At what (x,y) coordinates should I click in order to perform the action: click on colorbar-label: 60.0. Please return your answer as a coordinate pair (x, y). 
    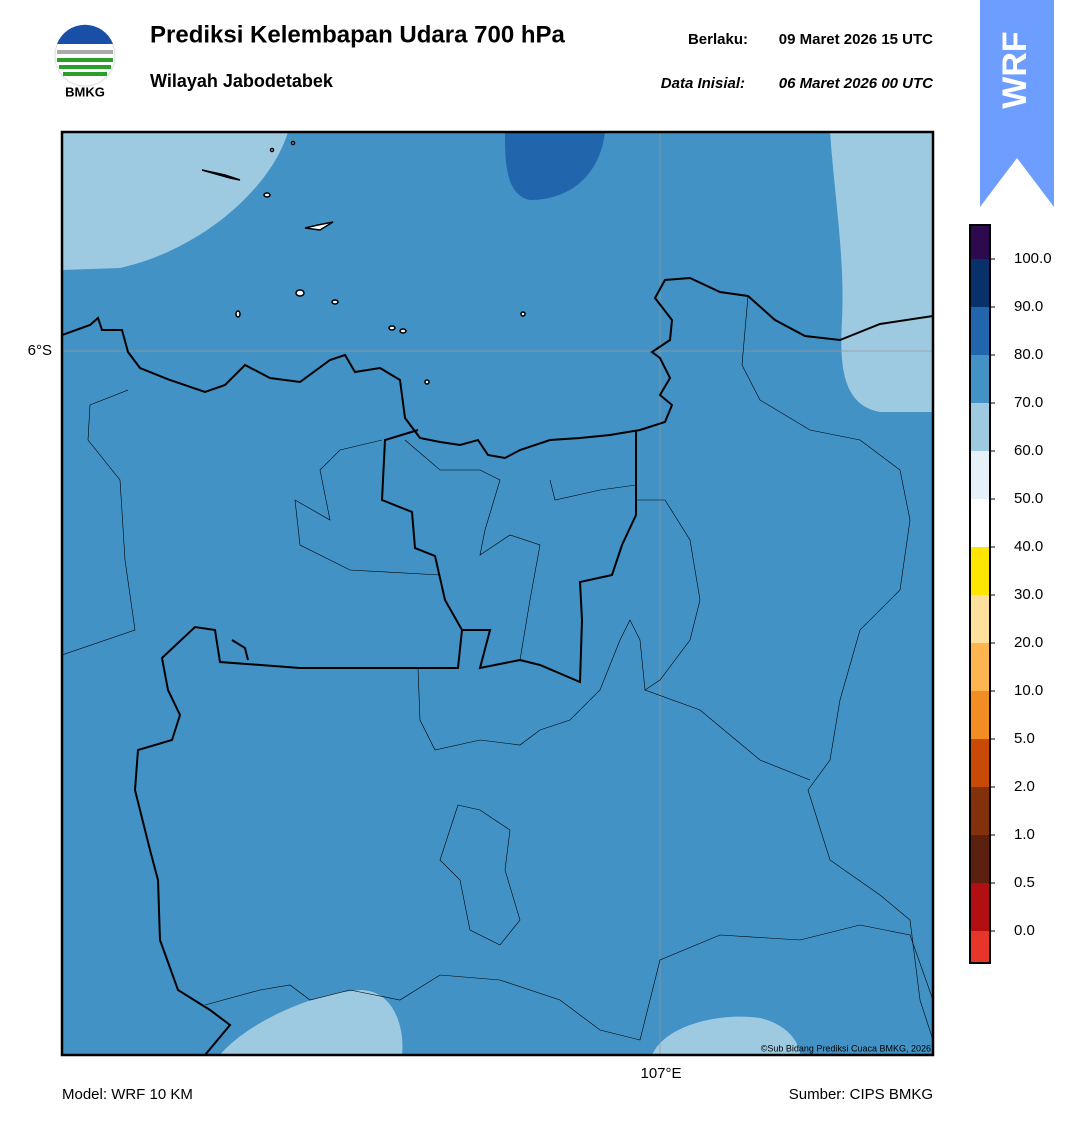
    Looking at the image, I should click on (1028, 450).